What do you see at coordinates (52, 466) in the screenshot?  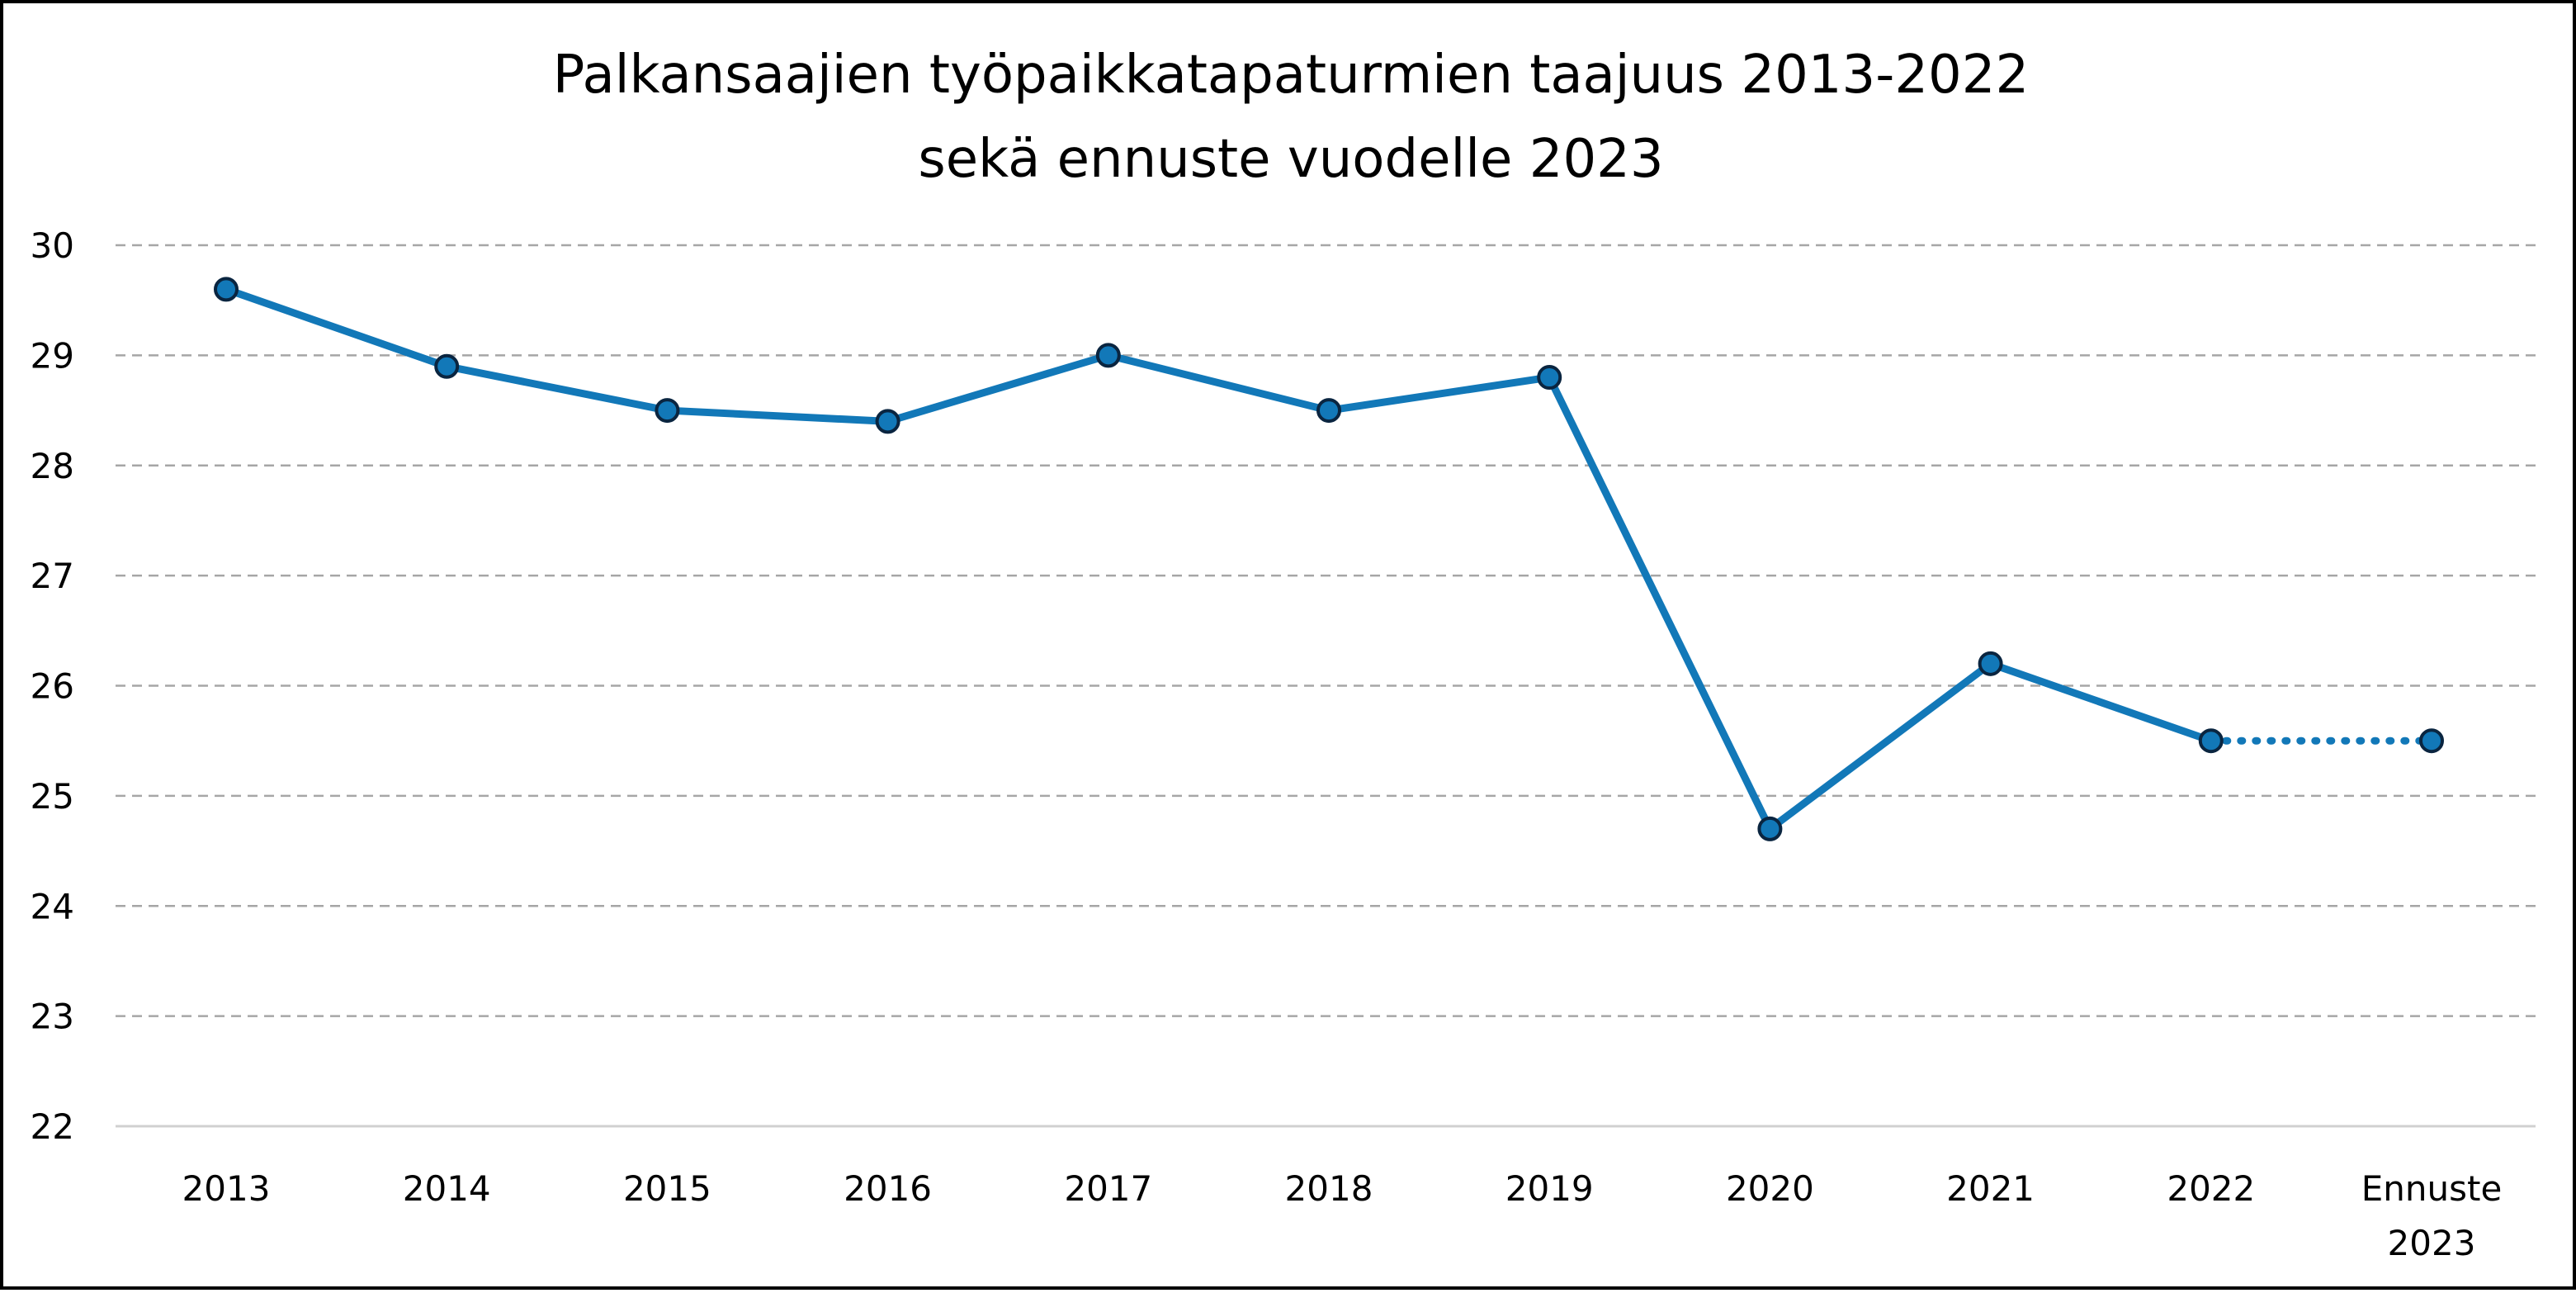 I see `y-tick-label-28: 28` at bounding box center [52, 466].